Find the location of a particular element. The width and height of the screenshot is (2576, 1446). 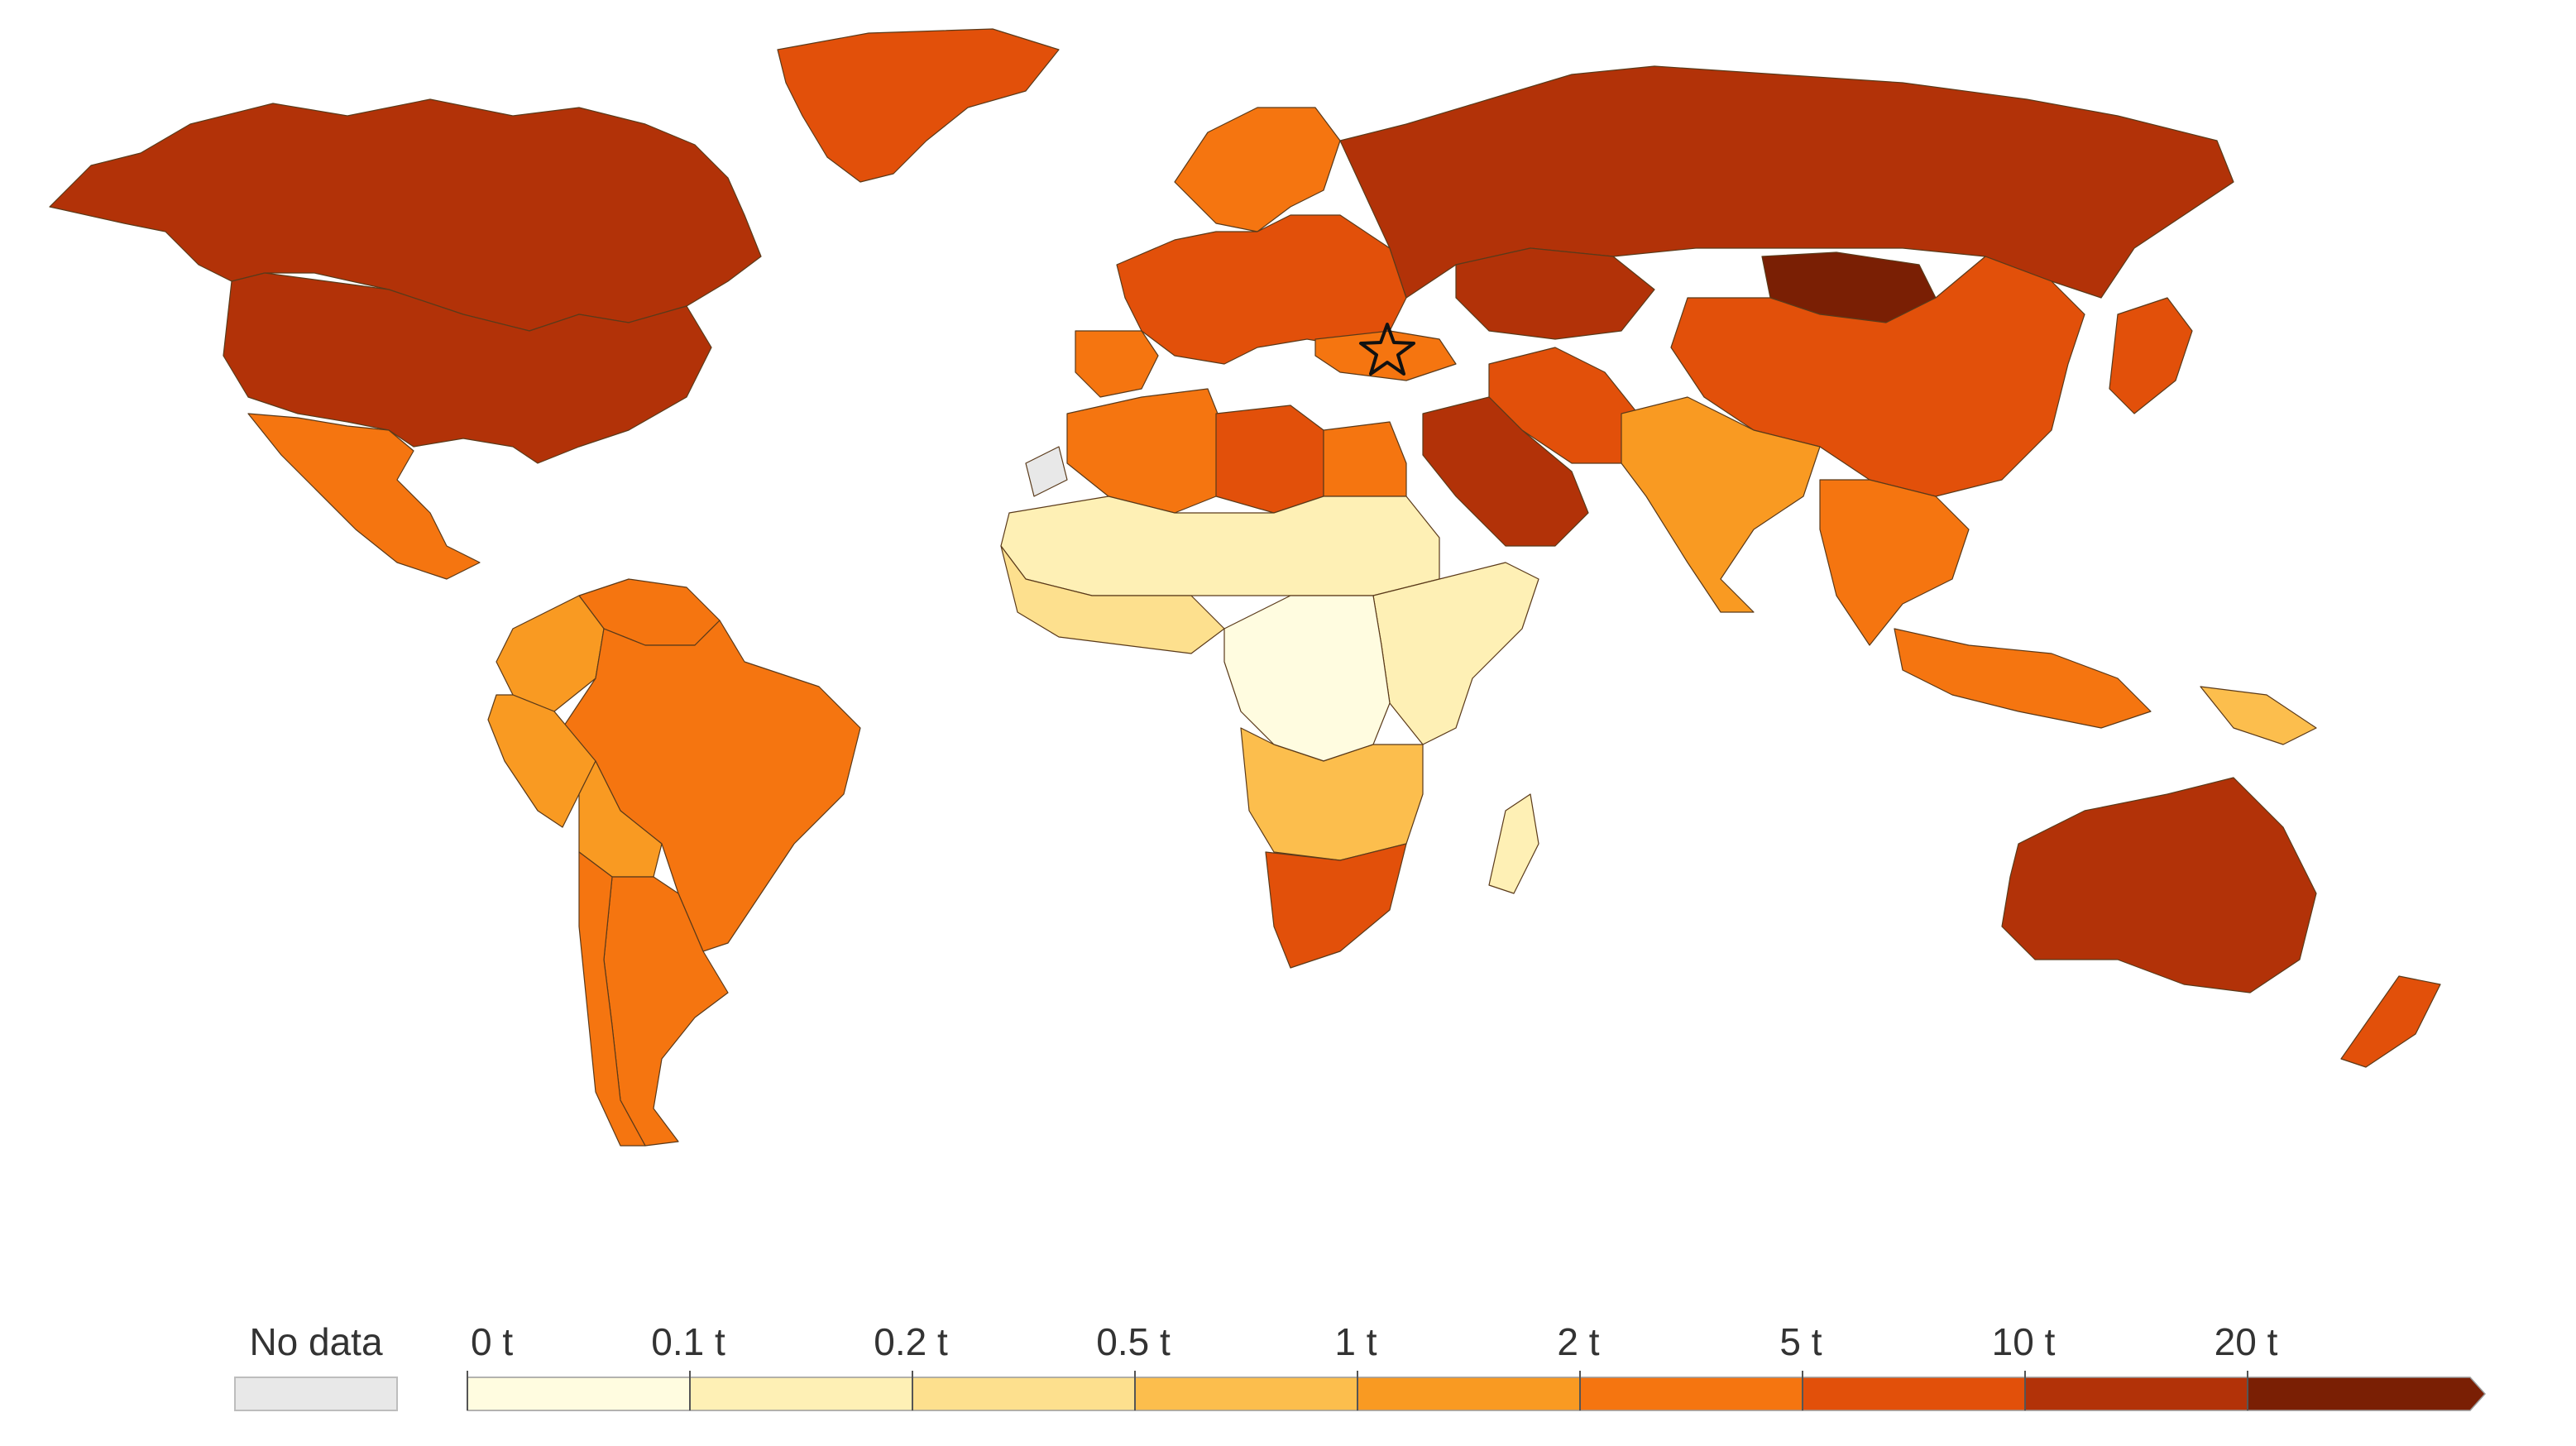

legend-tick-label: 0.5 t is located at coordinates (1133, 1341).